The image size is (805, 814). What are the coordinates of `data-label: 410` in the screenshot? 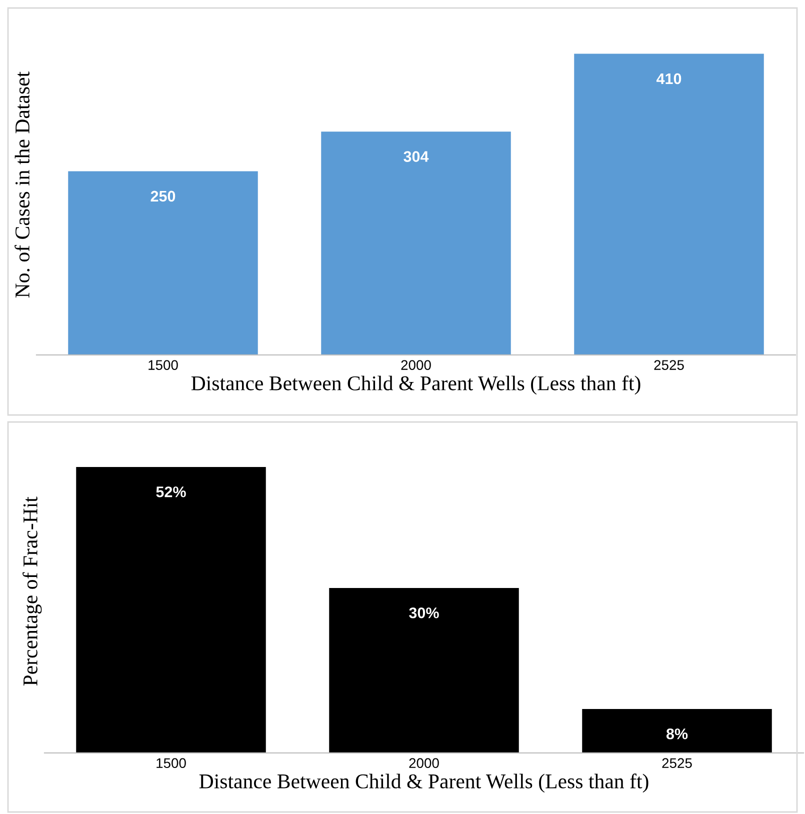 It's located at (669, 78).